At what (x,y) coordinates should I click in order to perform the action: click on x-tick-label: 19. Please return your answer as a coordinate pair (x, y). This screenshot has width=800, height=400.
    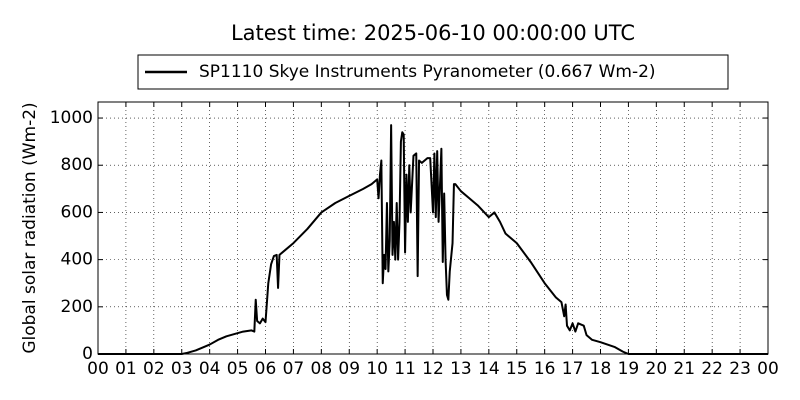
    Looking at the image, I should click on (629, 369).